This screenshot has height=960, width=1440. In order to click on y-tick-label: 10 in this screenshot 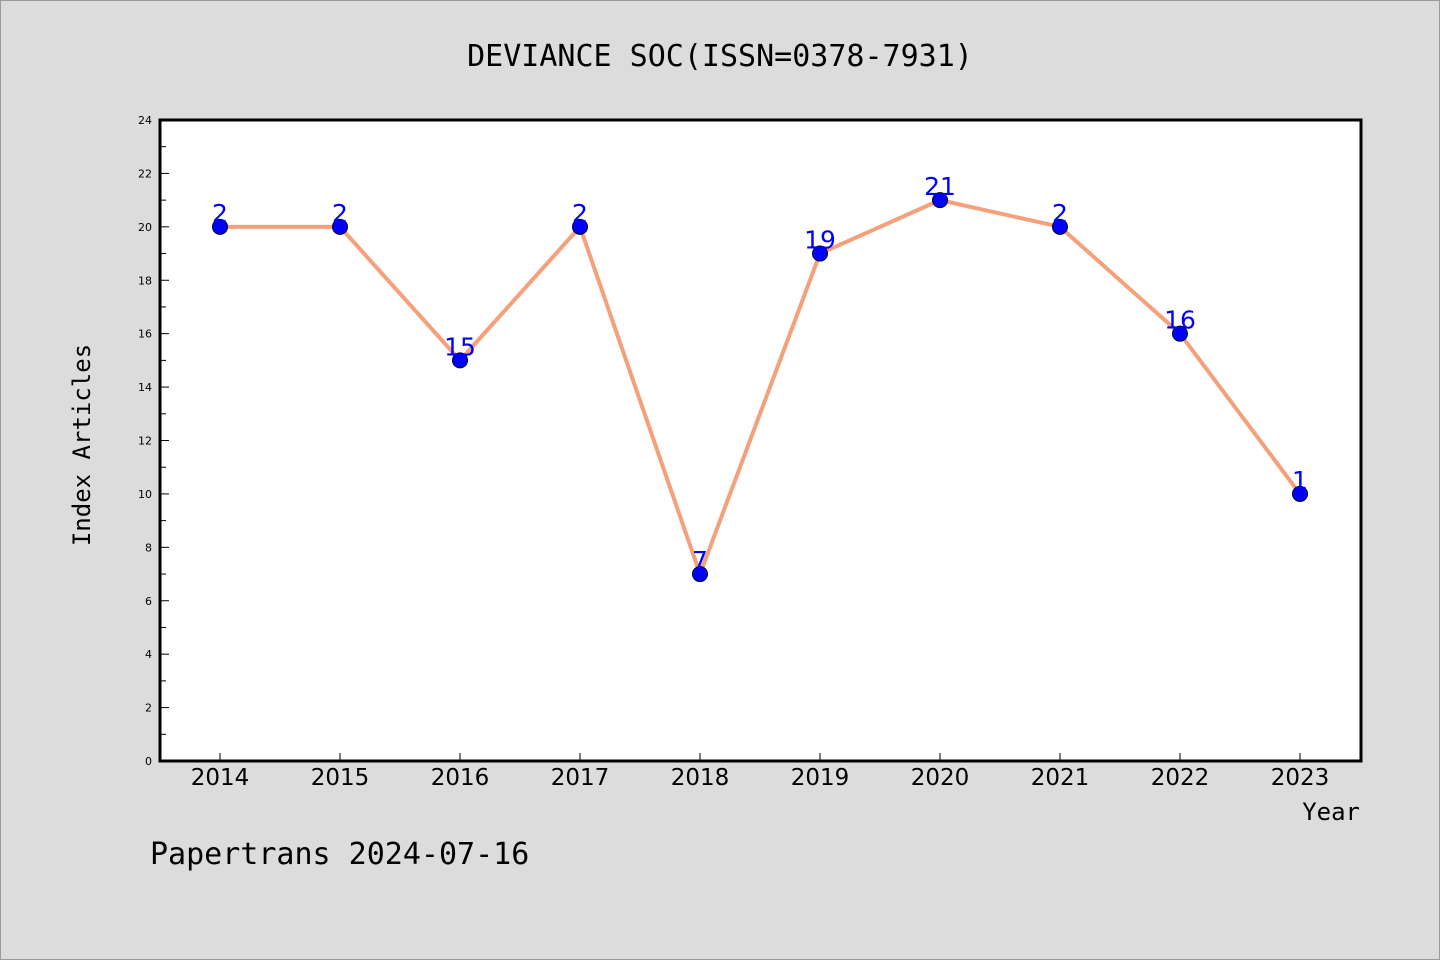, I will do `click(145, 494)`.